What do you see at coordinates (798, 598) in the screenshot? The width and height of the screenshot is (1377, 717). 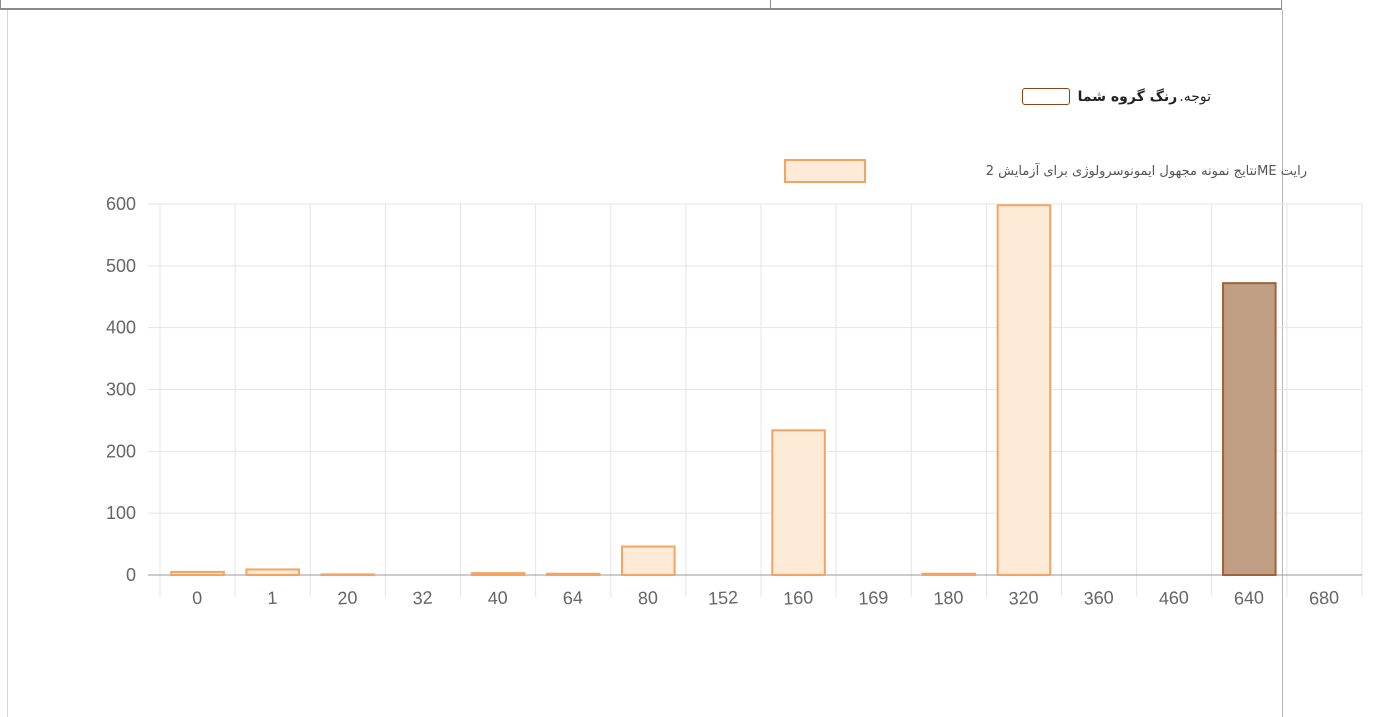 I see `x-tick-label: 160` at bounding box center [798, 598].